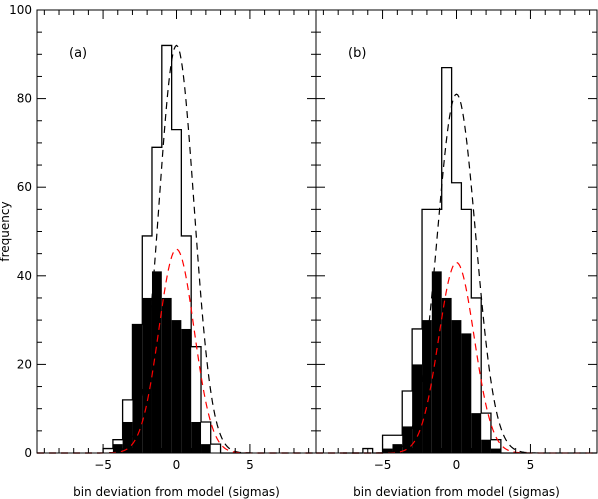 This screenshot has width=598, height=499. I want to click on y-tick-label: 60, so click(24, 187).